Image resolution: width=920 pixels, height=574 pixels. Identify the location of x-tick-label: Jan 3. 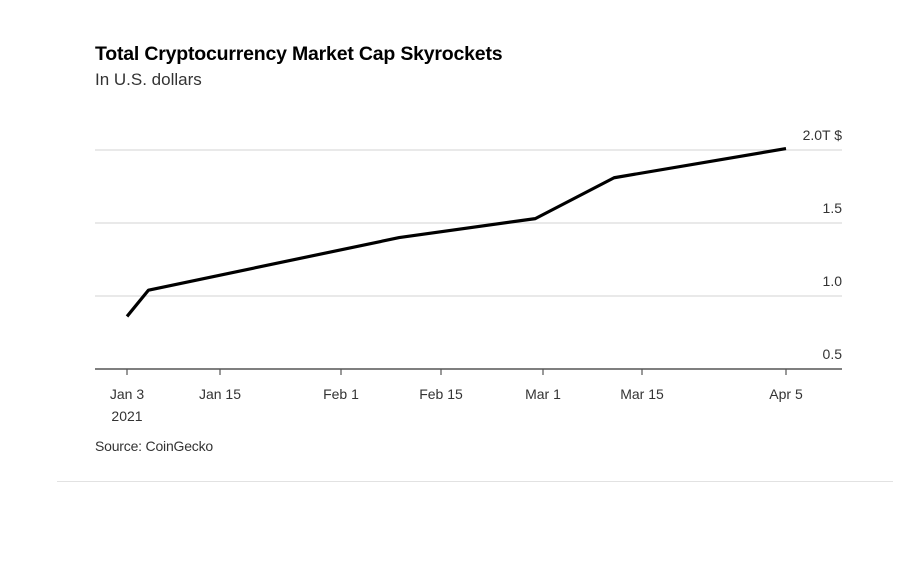
(127, 394).